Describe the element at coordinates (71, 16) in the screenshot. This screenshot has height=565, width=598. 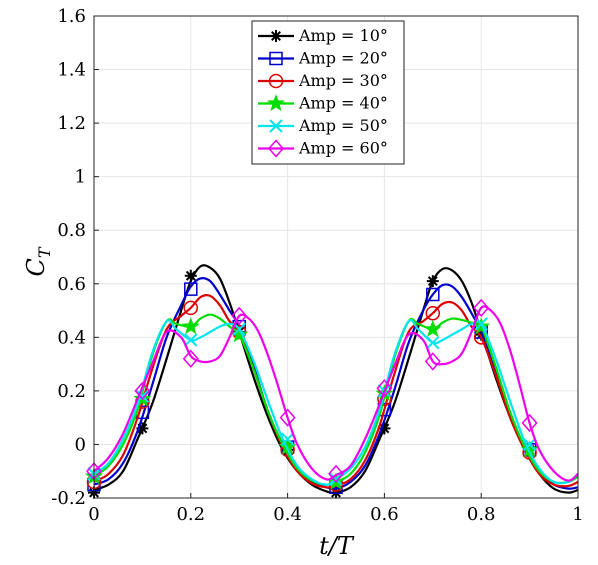
I see `y-tick-label: 1.6` at that location.